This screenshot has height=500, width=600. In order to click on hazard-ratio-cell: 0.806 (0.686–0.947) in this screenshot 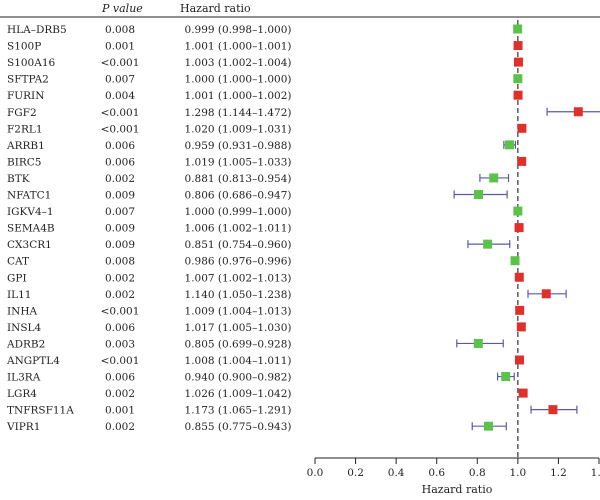, I will do `click(238, 196)`.